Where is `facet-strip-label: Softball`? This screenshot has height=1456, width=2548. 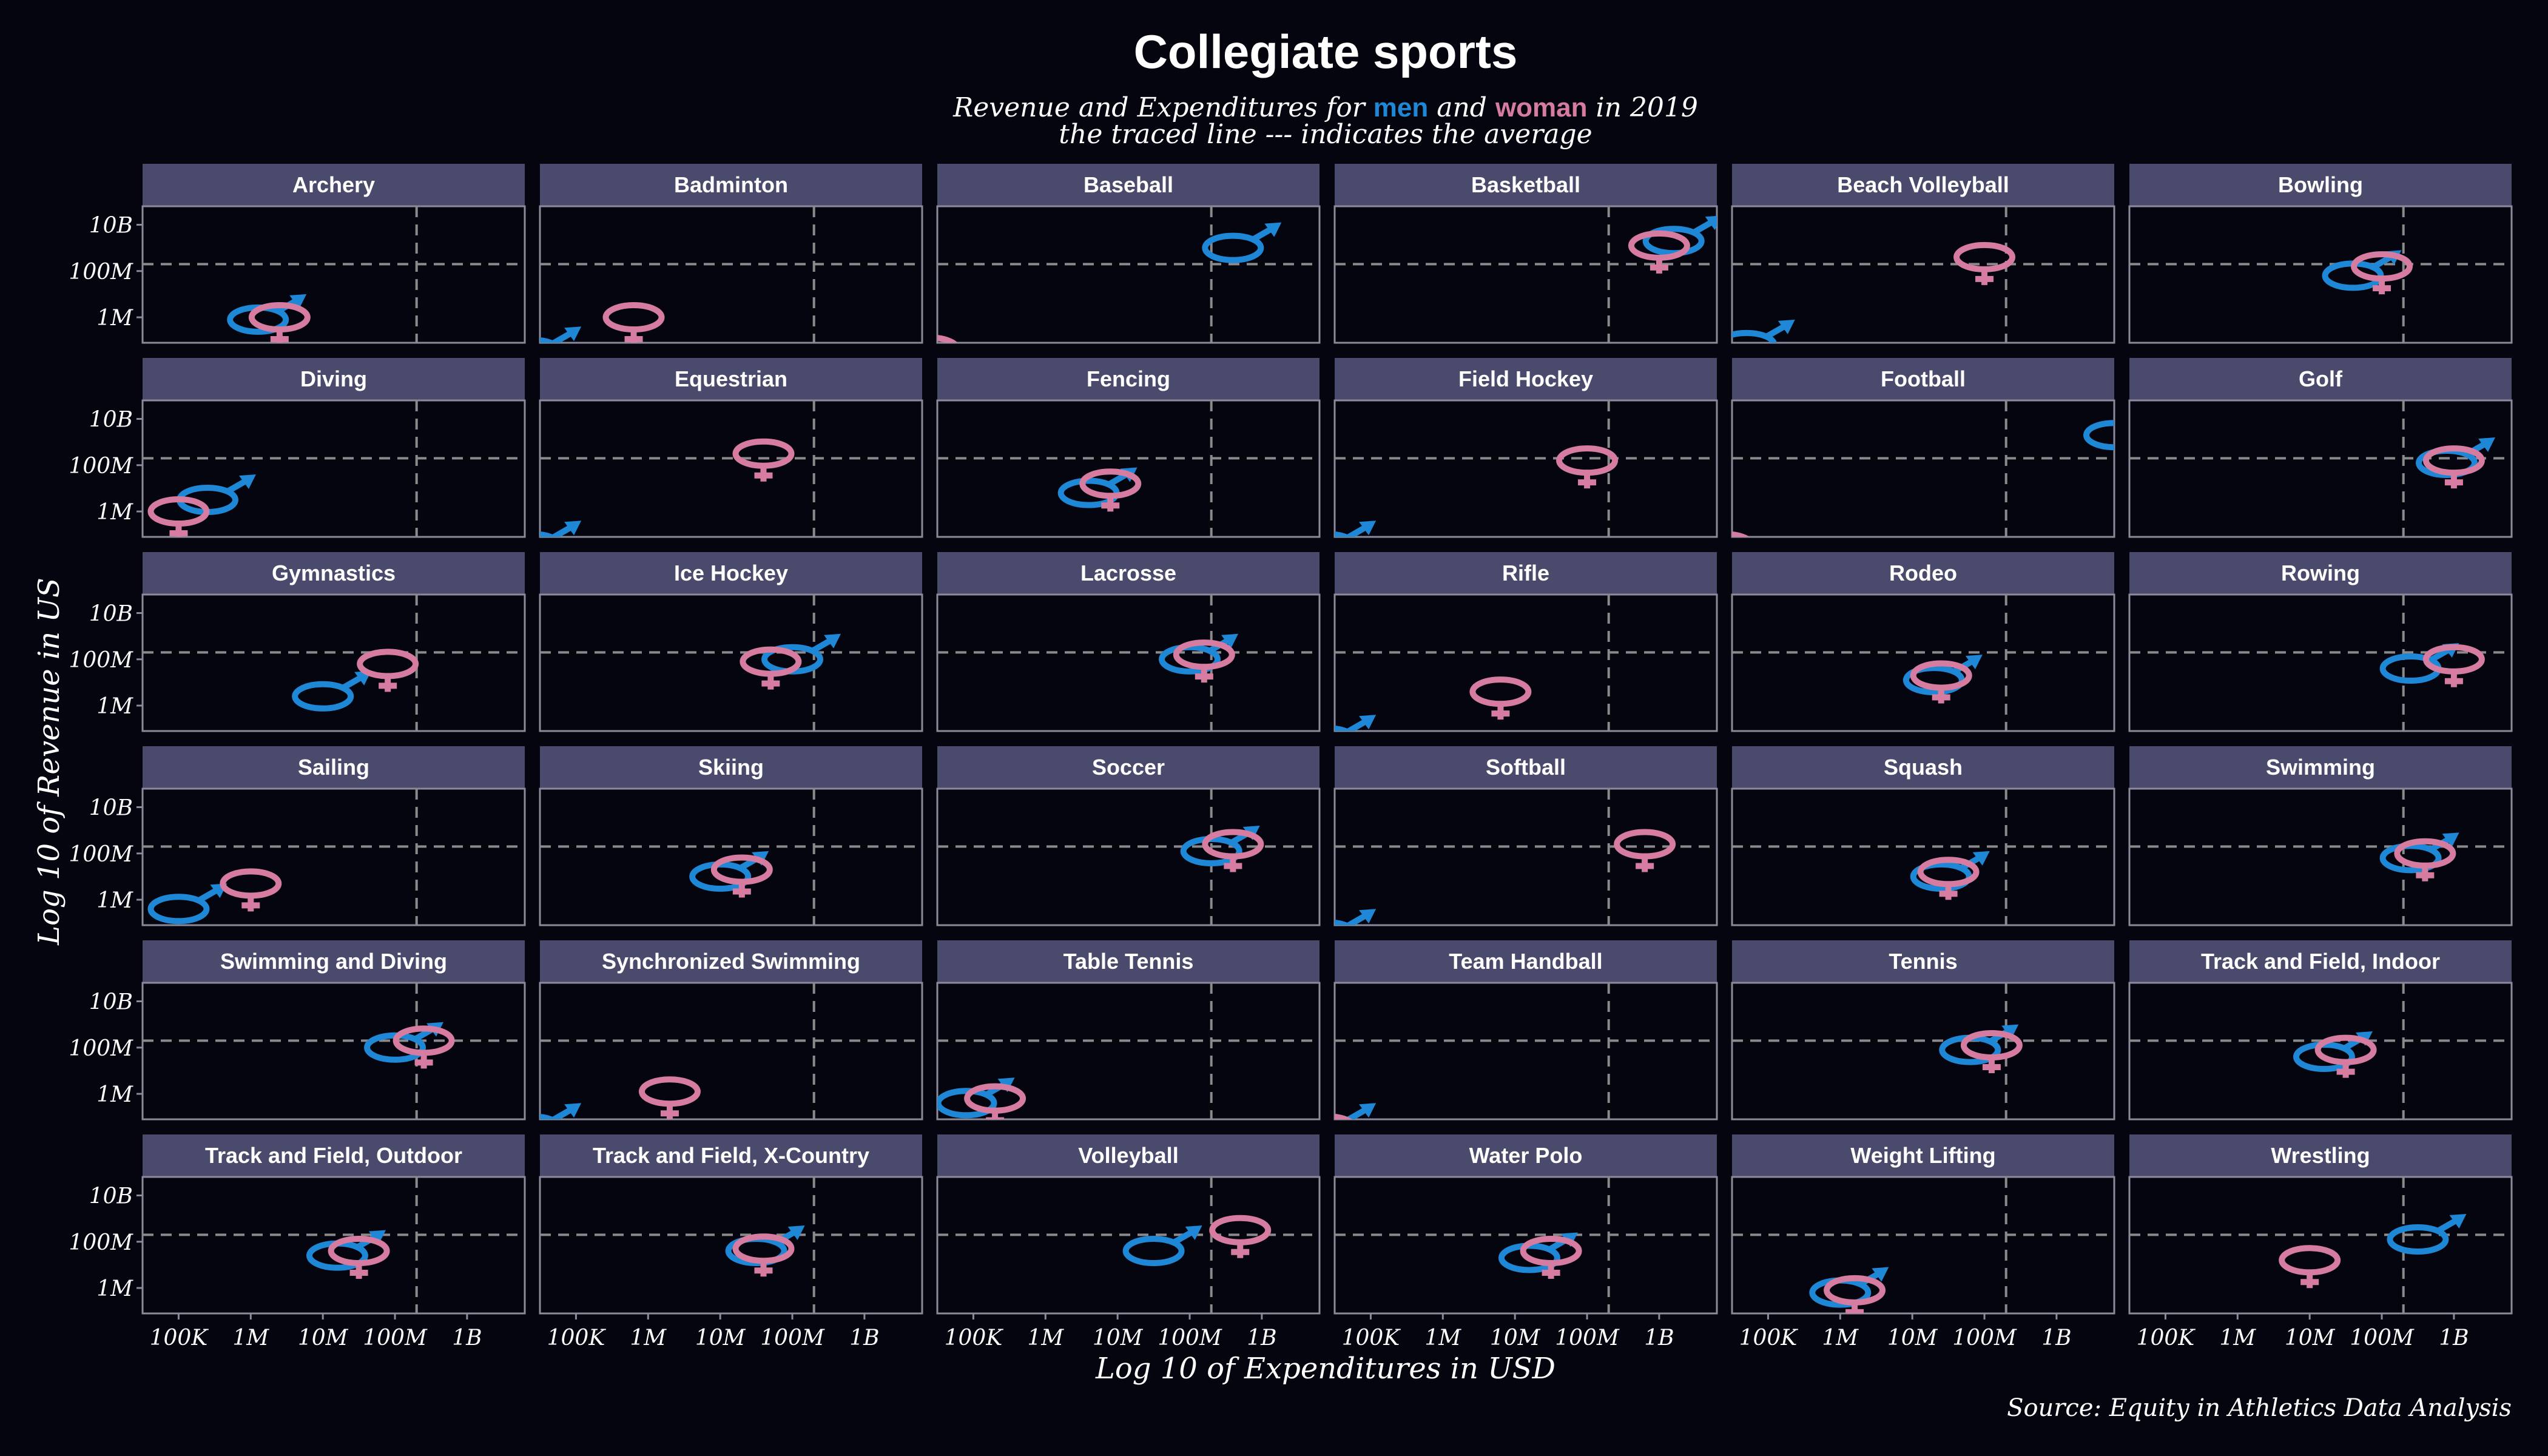
facet-strip-label: Softball is located at coordinates (1526, 767).